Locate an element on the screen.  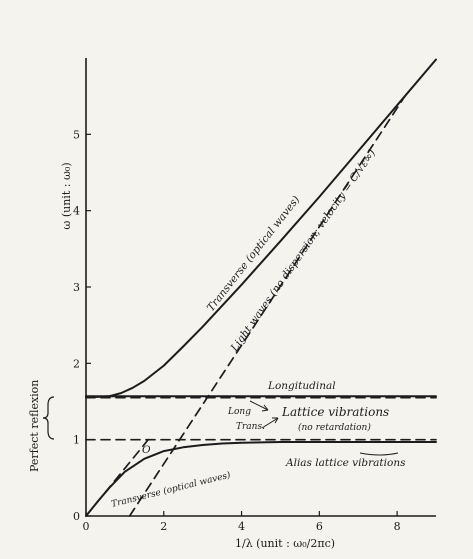
annotation-arrows is located at coordinates (324, 428).